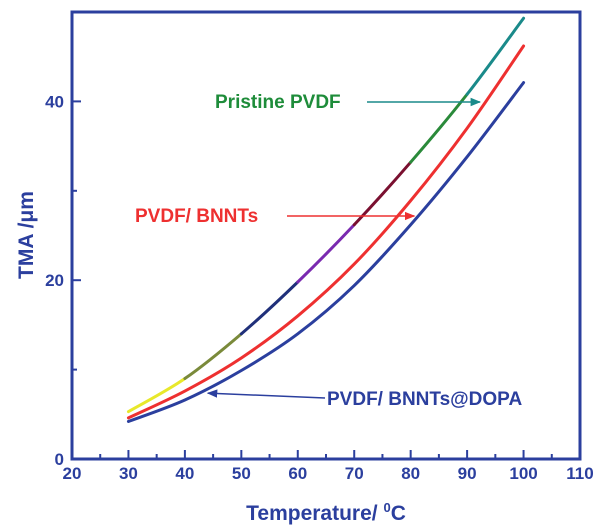  Describe the element at coordinates (410, 473) in the screenshot. I see `x-tick-label: 80` at that location.